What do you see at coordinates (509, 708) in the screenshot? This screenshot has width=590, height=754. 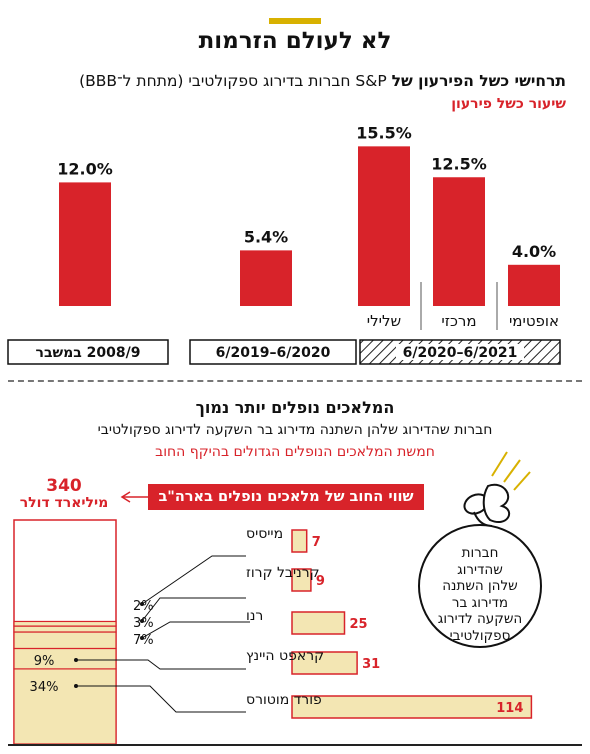 I see `company-value-4: 114` at bounding box center [509, 708].